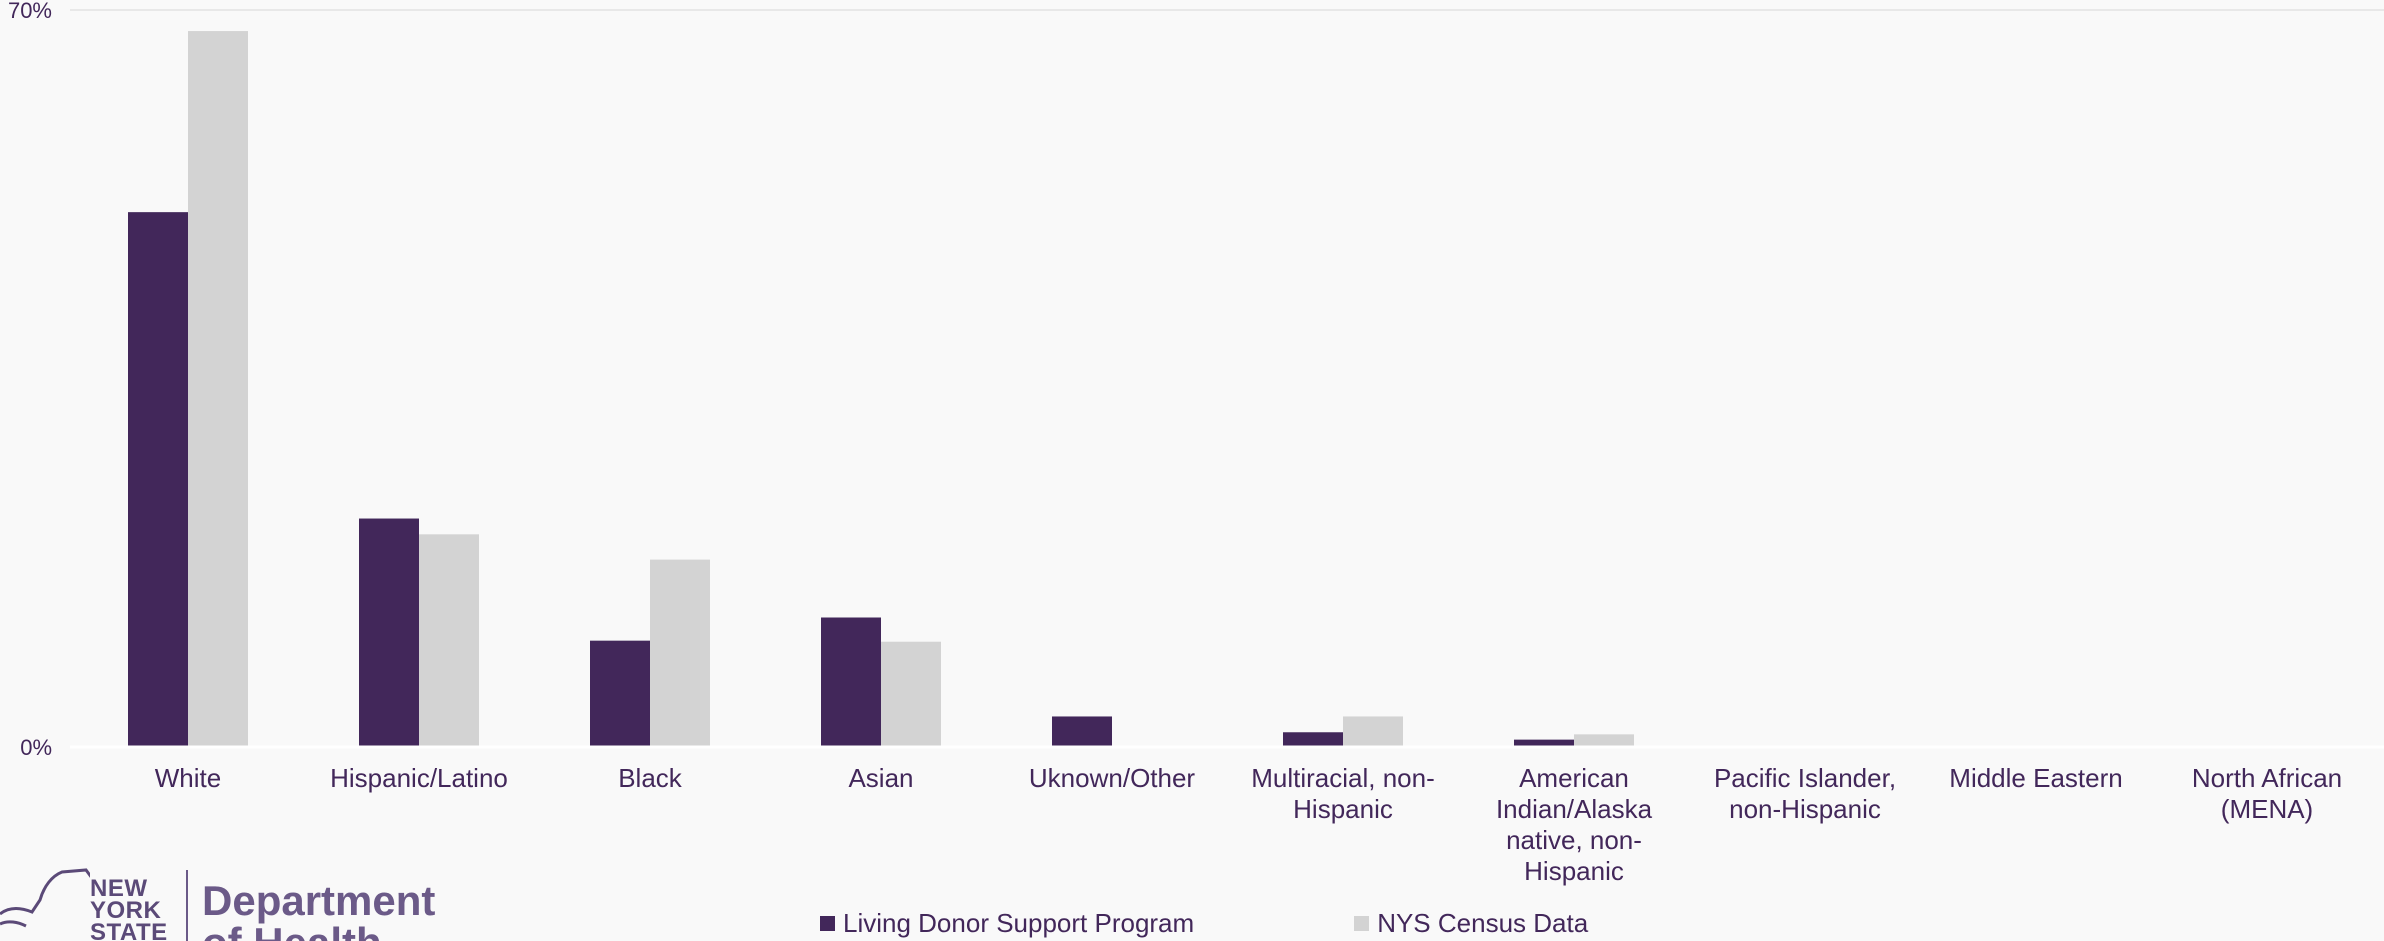 Image resolution: width=2384 pixels, height=941 pixels. Describe the element at coordinates (129, 930) in the screenshot. I see `logo-state-line: STATE` at that location.